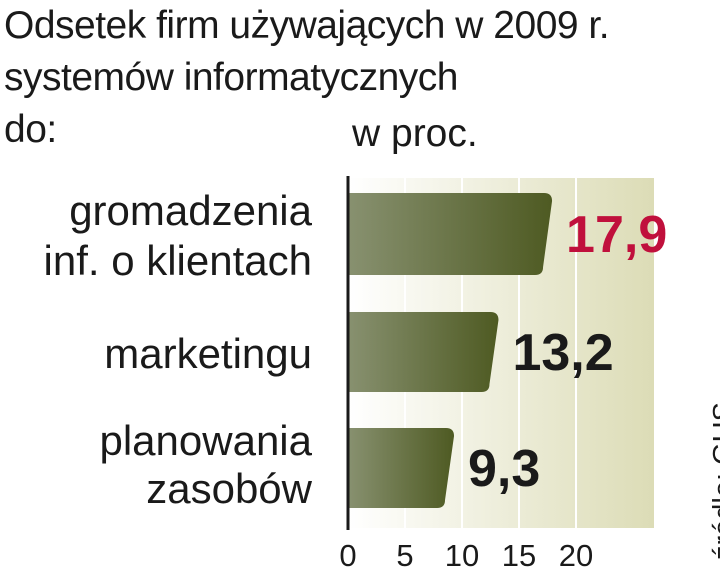 This screenshot has width=720, height=574. I want to click on title-line-1: Odsetek firm używających w 2009 r., so click(307, 25).